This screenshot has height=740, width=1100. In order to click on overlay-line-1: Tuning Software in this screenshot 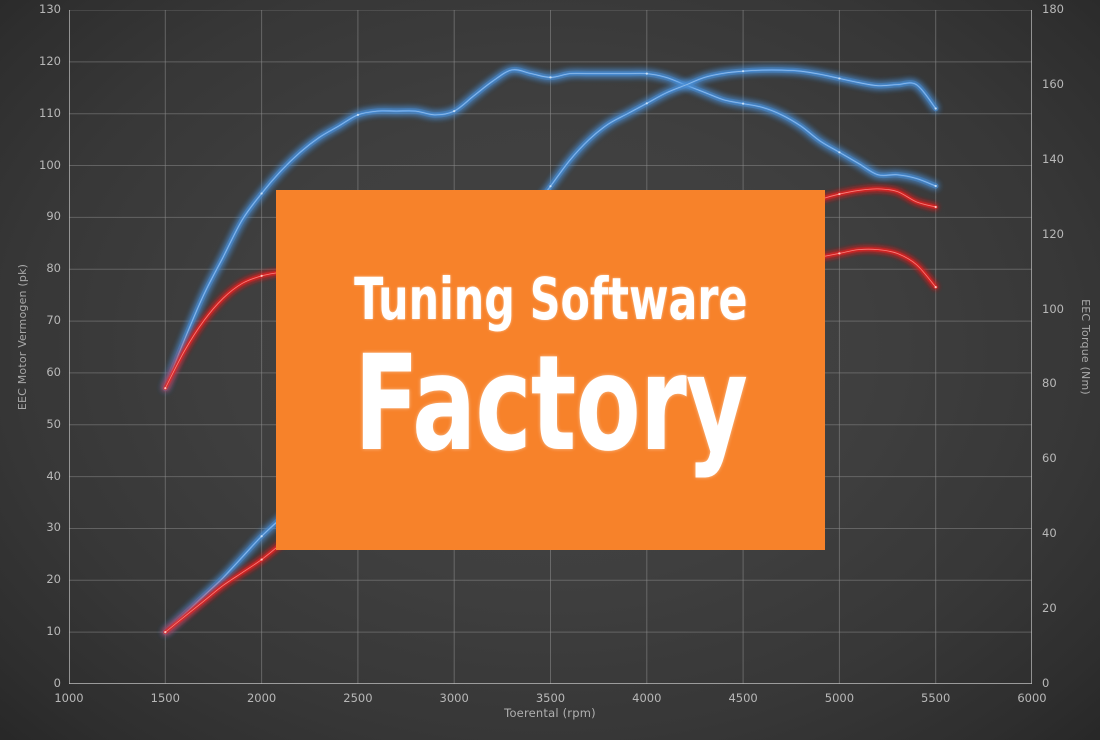, I will do `click(550, 299)`.